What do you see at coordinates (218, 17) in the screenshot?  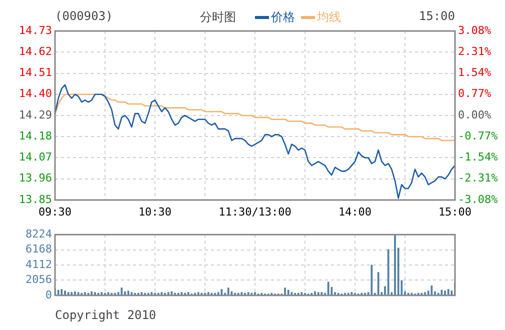 I see `chart-subtitle: 分时图` at bounding box center [218, 17].